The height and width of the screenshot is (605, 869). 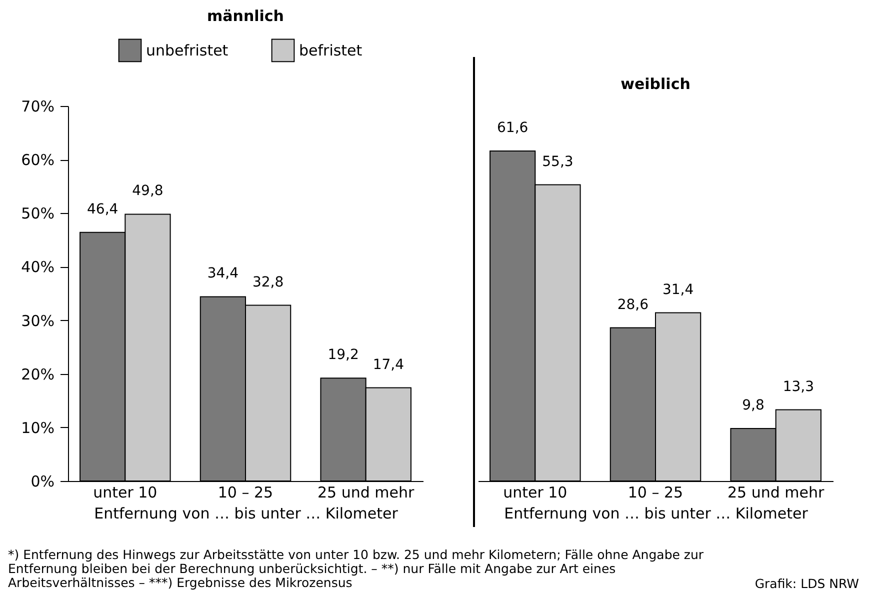 I want to click on y-tick-label: 0%, so click(x=42, y=481).